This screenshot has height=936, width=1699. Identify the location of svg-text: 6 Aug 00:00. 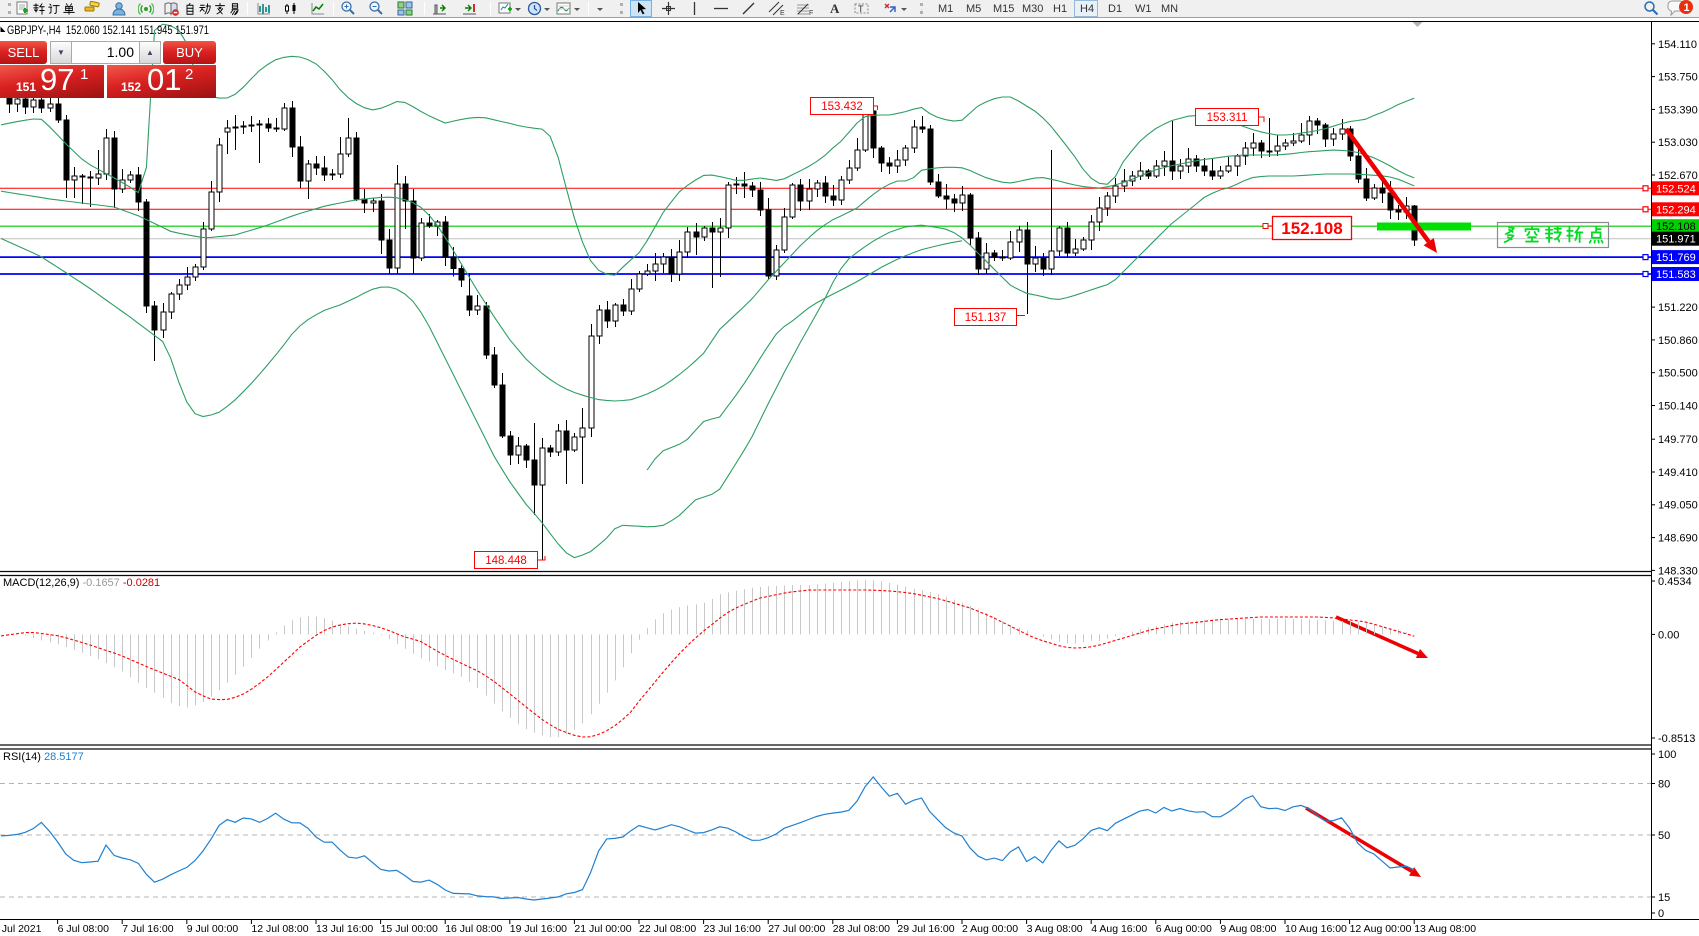
(1184, 929).